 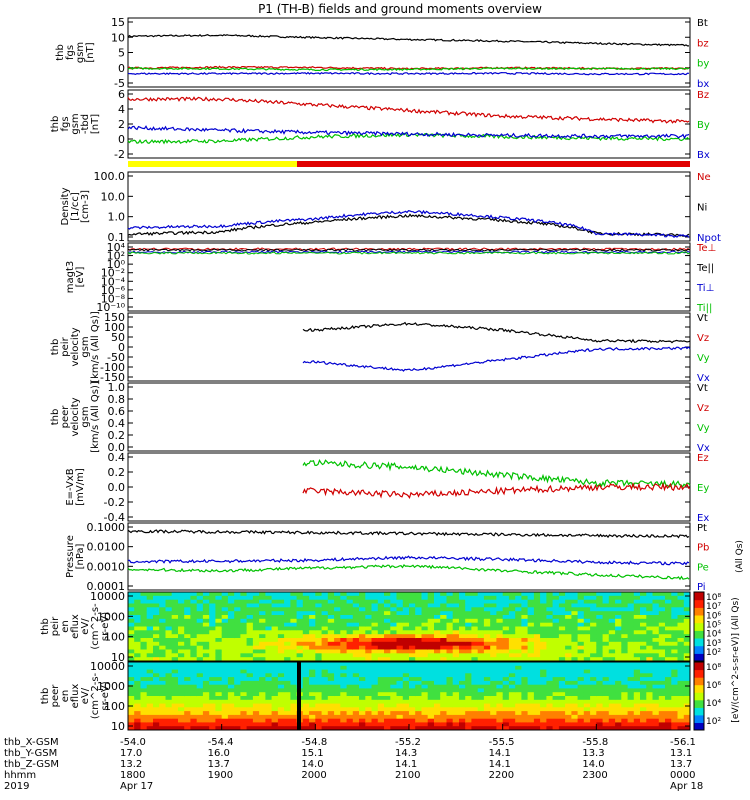 What do you see at coordinates (703, 518) in the screenshot?
I see `legend-ex: Ex` at bounding box center [703, 518].